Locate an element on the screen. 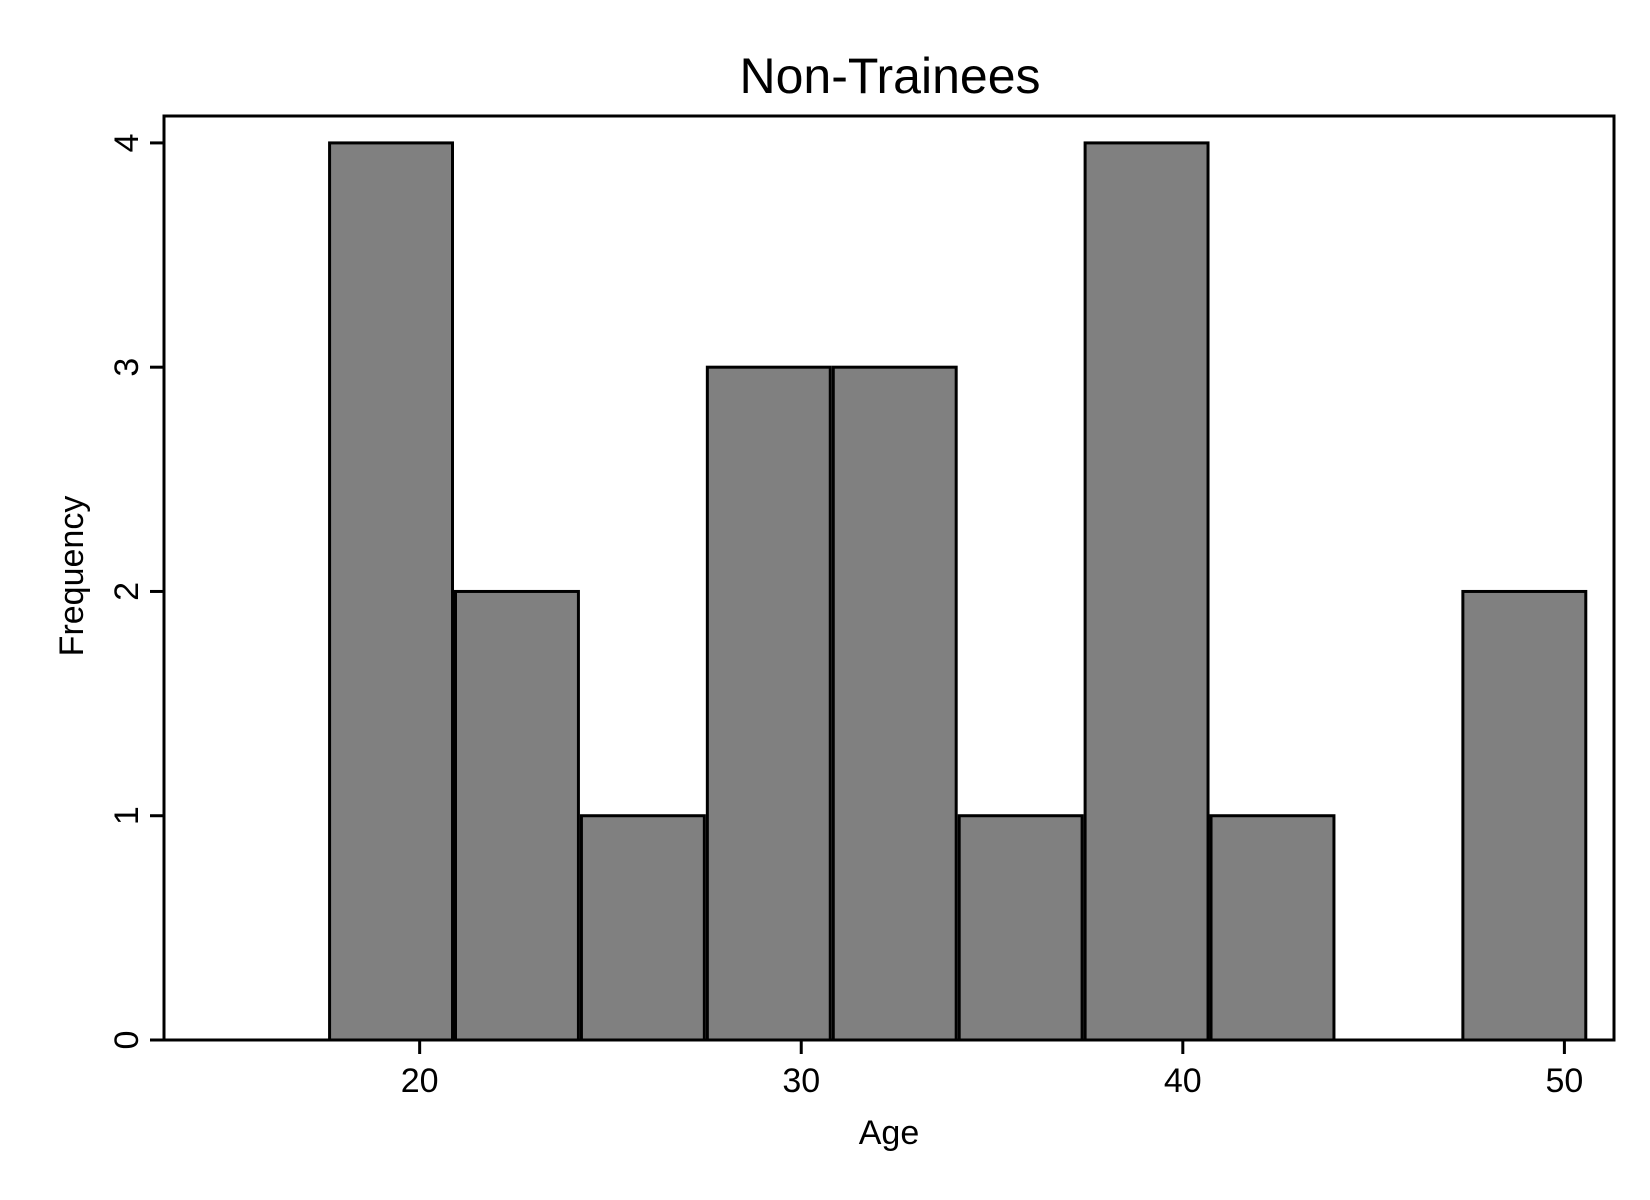 This screenshot has height=1200, width=1650. y-axis-label: Frequency is located at coordinates (72, 576).